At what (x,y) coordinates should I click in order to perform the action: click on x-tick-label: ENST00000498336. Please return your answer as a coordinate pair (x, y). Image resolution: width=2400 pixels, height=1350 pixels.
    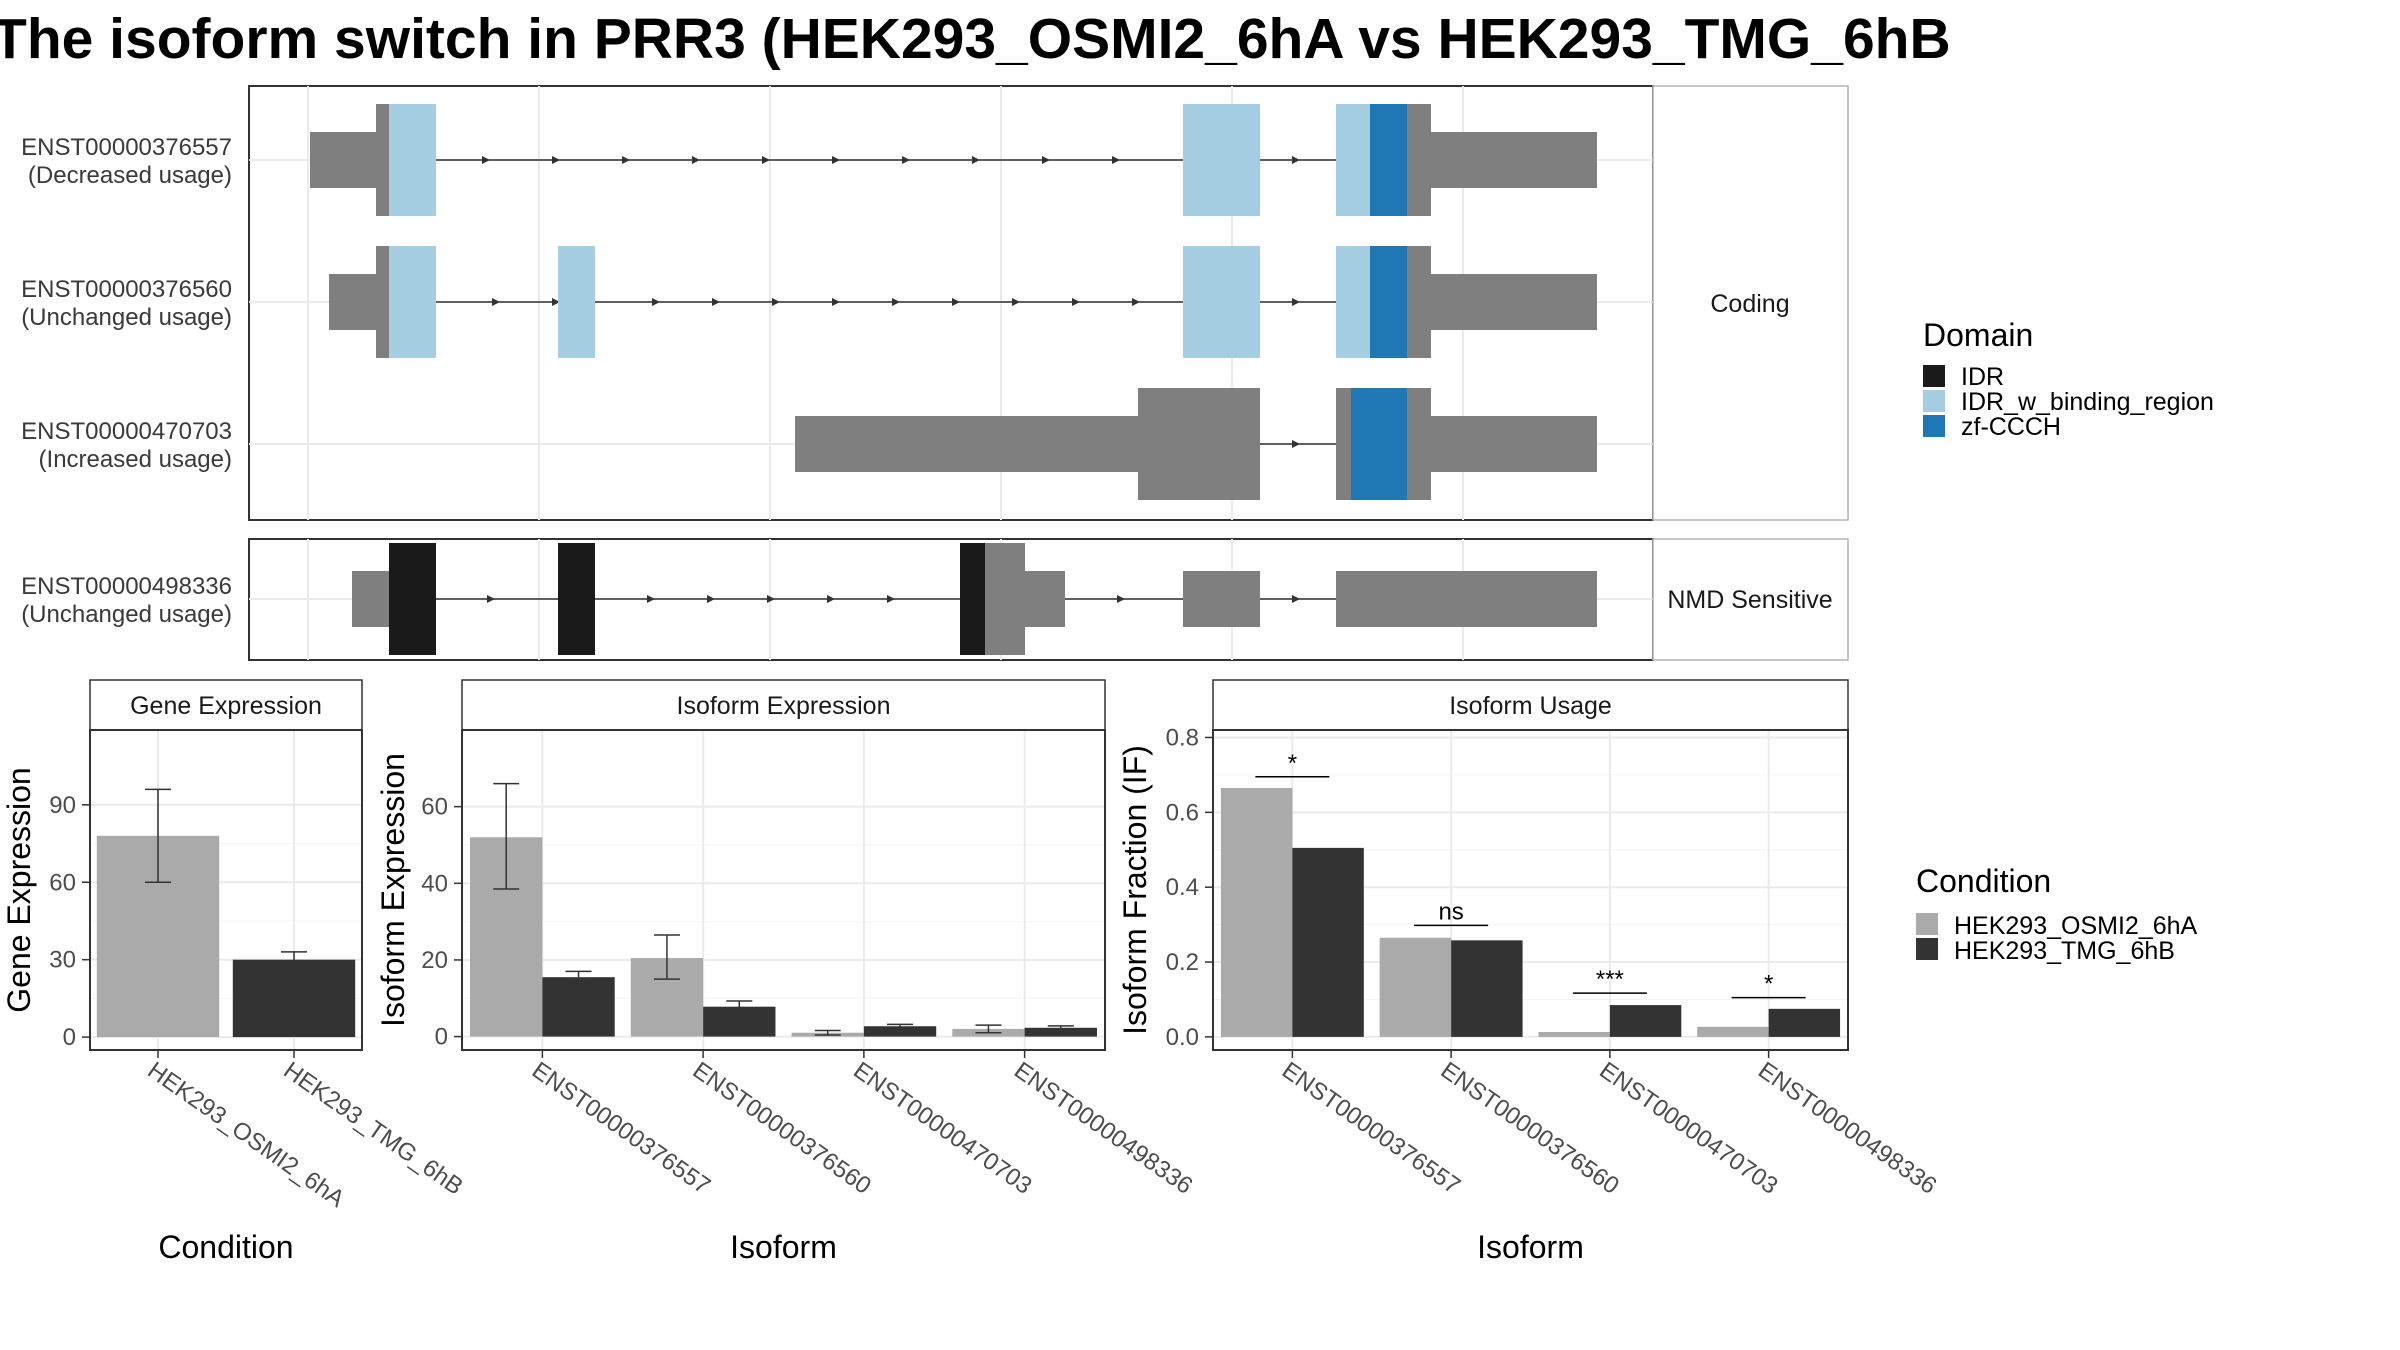
    Looking at the image, I should click on (1103, 1128).